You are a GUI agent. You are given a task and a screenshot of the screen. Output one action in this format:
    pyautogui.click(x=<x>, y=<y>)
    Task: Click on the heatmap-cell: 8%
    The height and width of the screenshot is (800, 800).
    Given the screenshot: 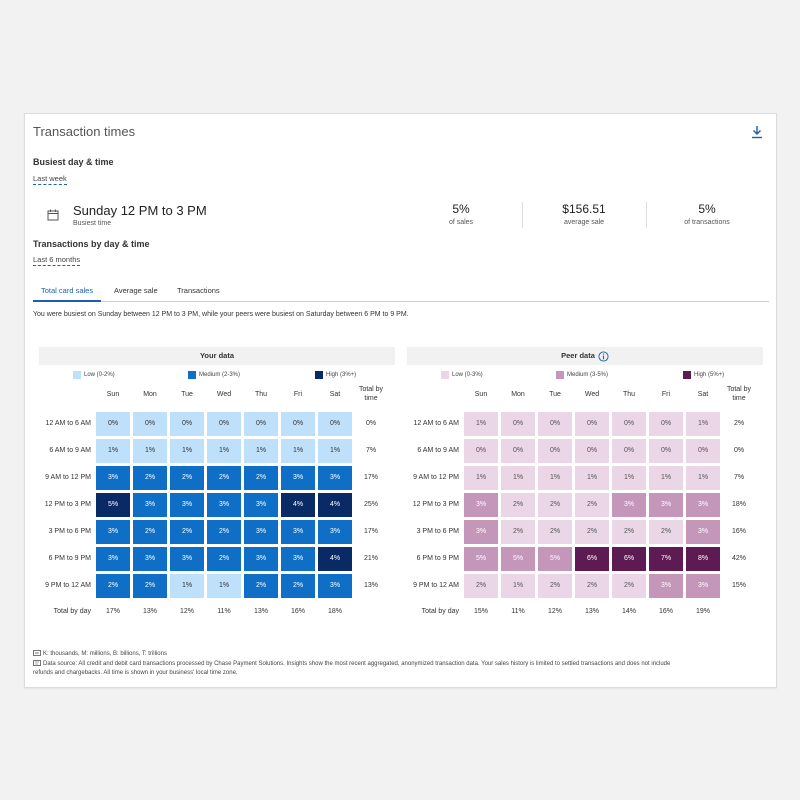 What is the action you would take?
    pyautogui.click(x=703, y=559)
    